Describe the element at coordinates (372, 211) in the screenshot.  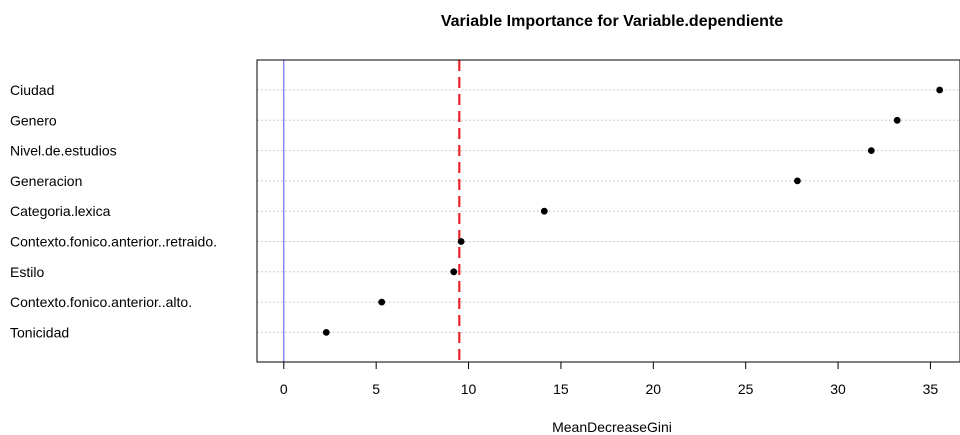
I see `reference-lines` at that location.